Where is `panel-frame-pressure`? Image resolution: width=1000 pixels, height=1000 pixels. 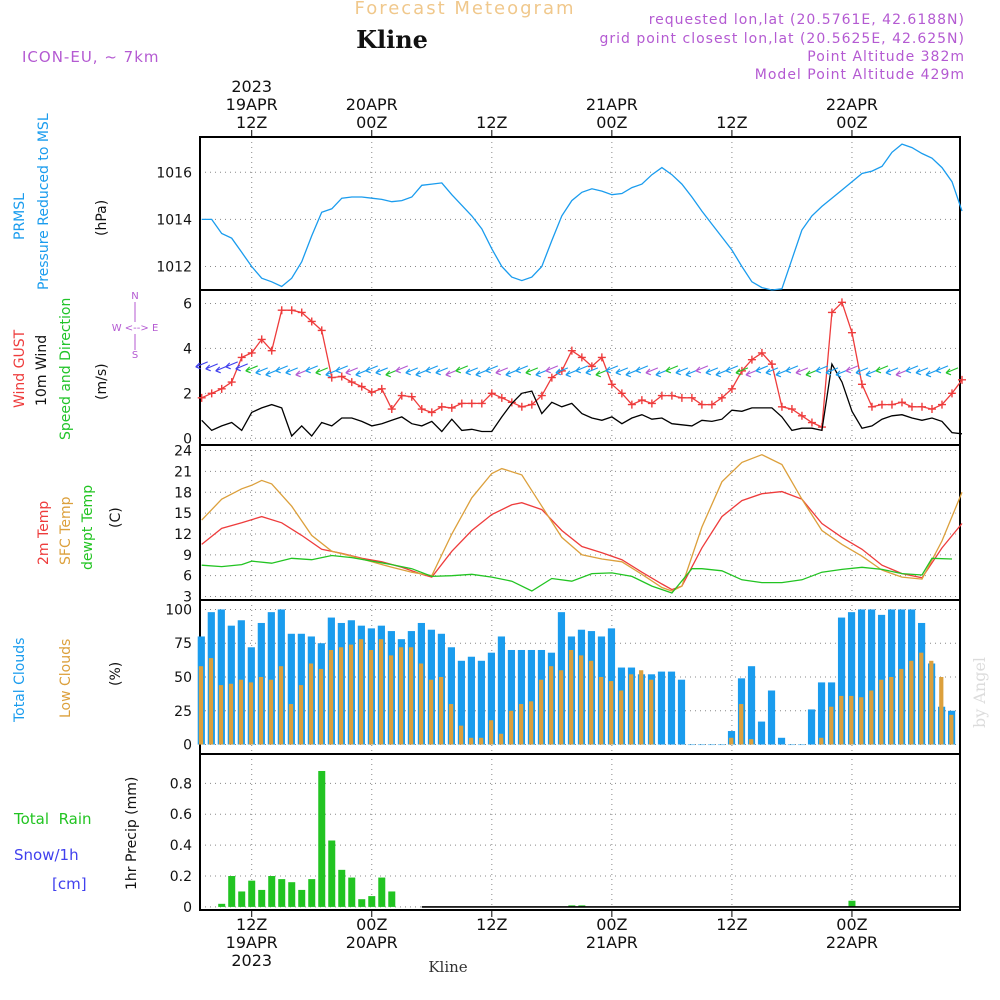
panel-frame-pressure is located at coordinates (580, 213).